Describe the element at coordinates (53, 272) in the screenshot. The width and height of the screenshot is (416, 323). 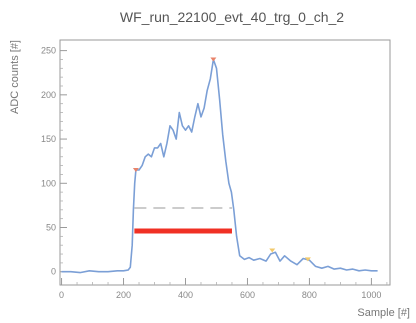
I see `y-tick-label: 0` at that location.